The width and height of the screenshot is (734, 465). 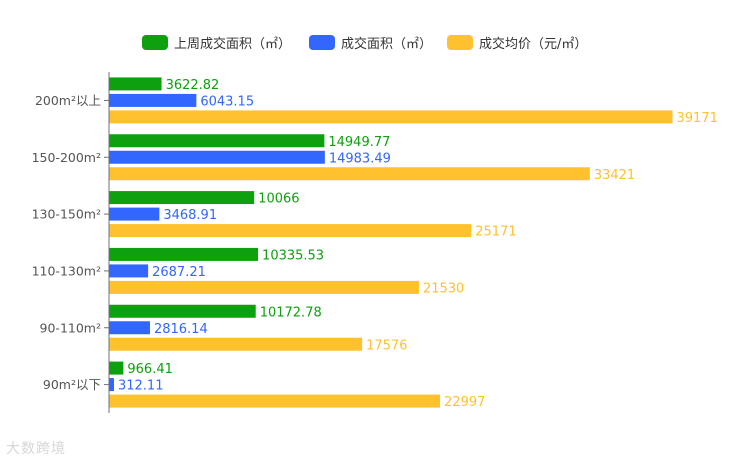 I want to click on watermark: 大数跨境, so click(x=36, y=449).